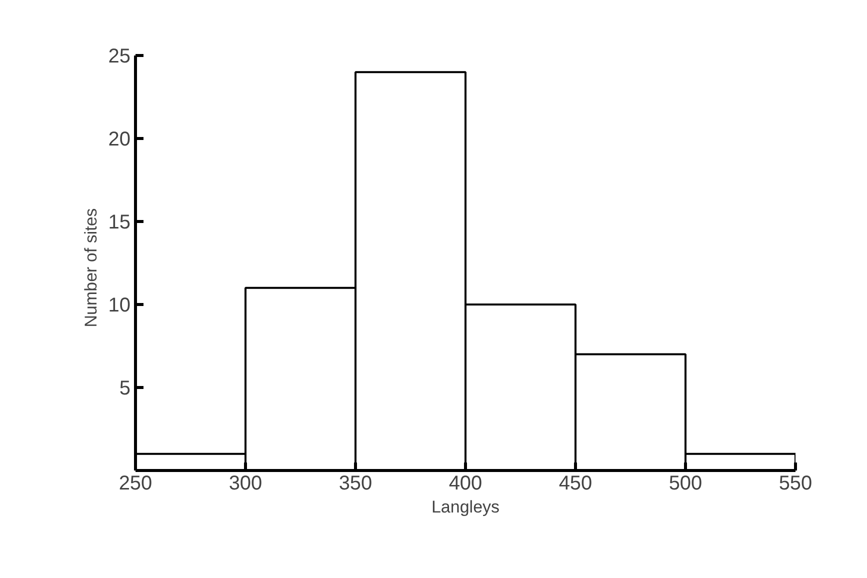 The height and width of the screenshot is (578, 867). I want to click on y-tick-label: 10, so click(119, 305).